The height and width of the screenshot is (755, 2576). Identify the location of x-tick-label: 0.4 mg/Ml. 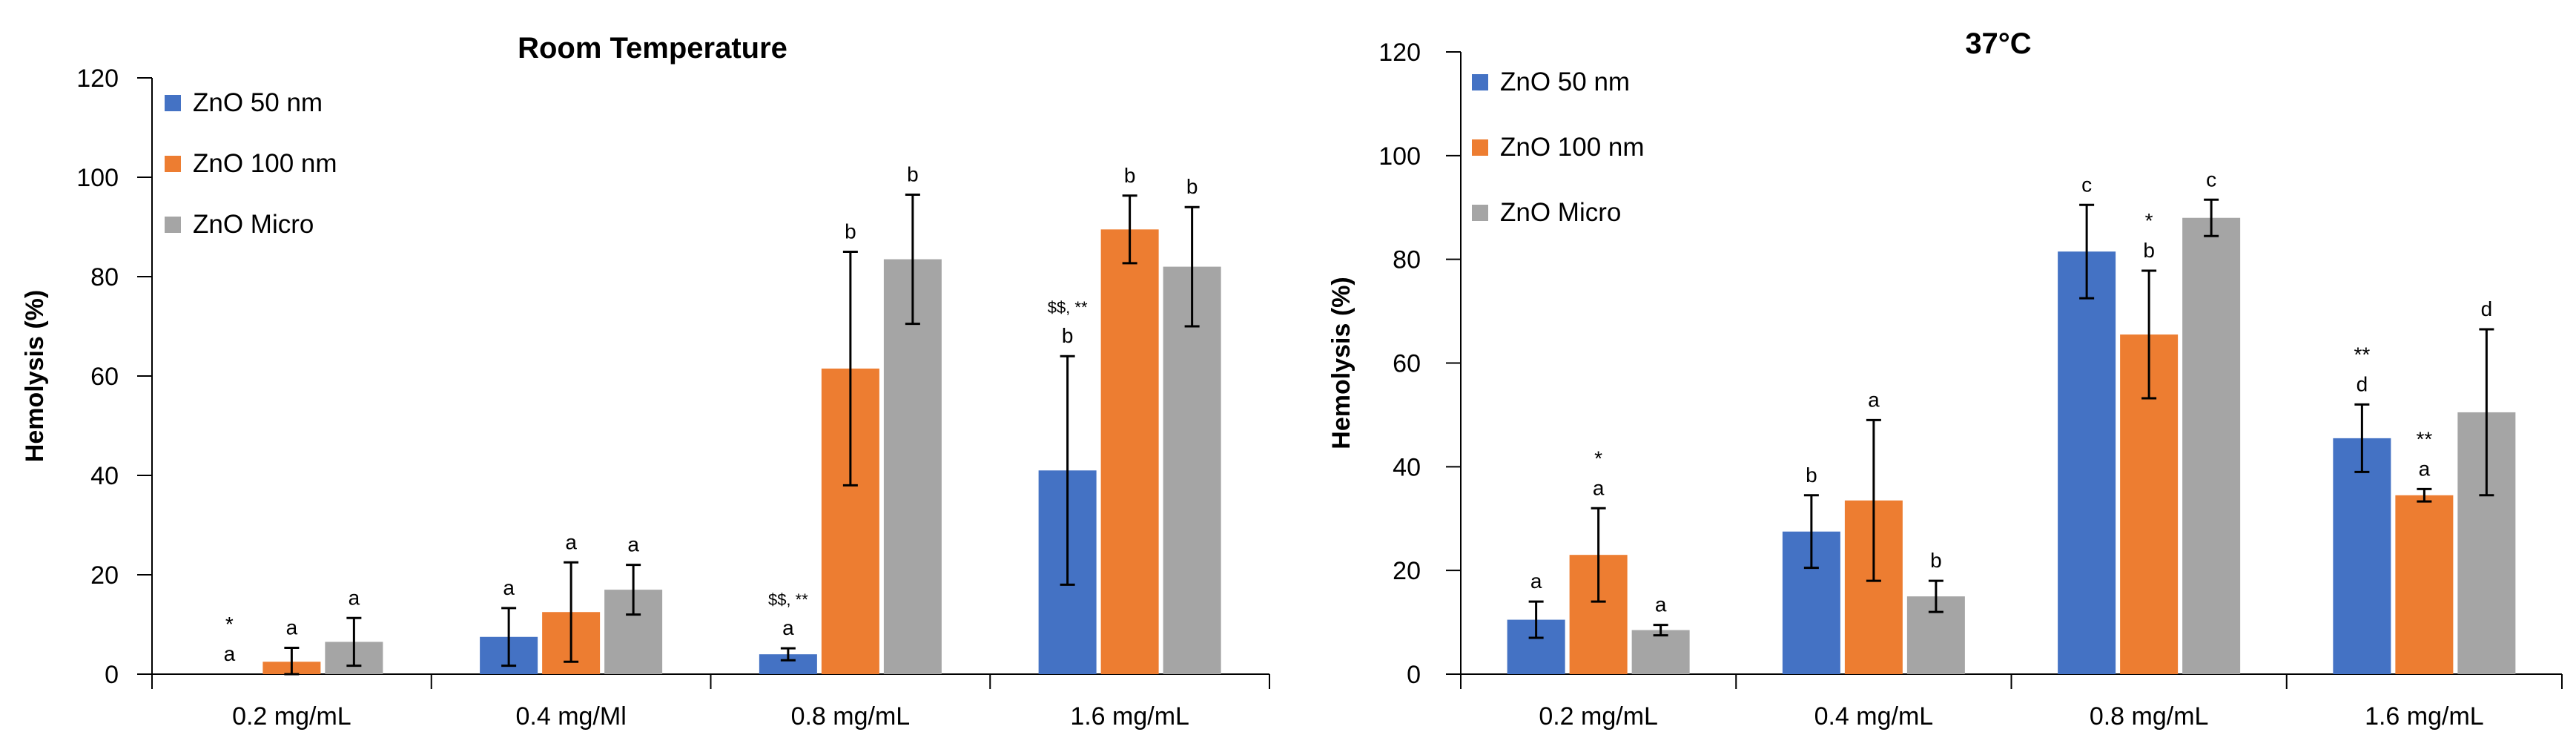
(570, 716).